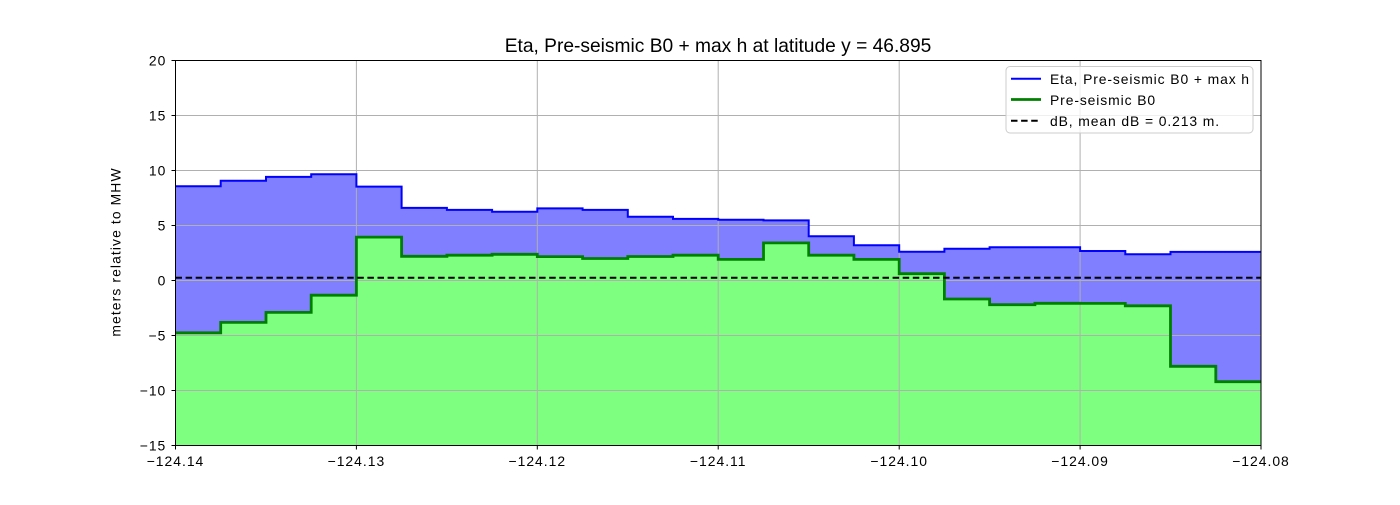 This screenshot has height=505, width=1400. What do you see at coordinates (718, 461) in the screenshot?
I see `svg-text: −124.11` at bounding box center [718, 461].